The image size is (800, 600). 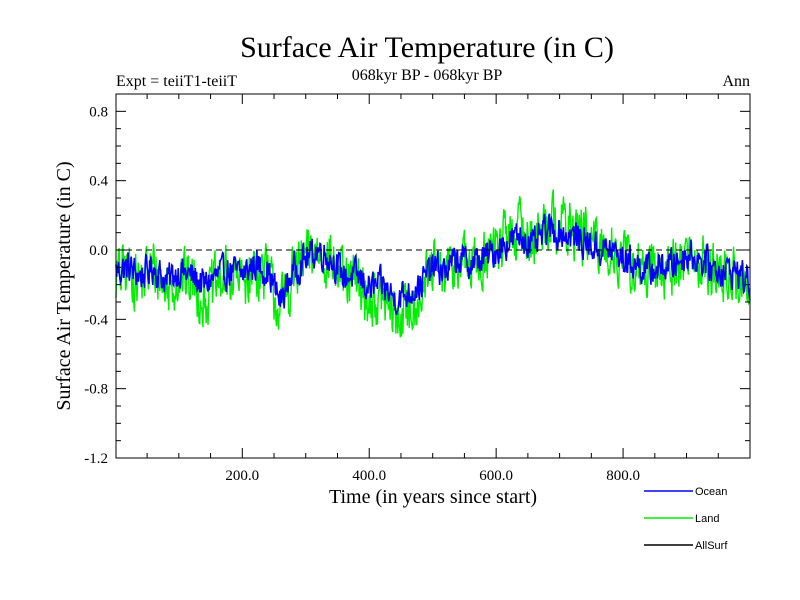 What do you see at coordinates (623, 476) in the screenshot?
I see `x-tick-label: 800.0` at bounding box center [623, 476].